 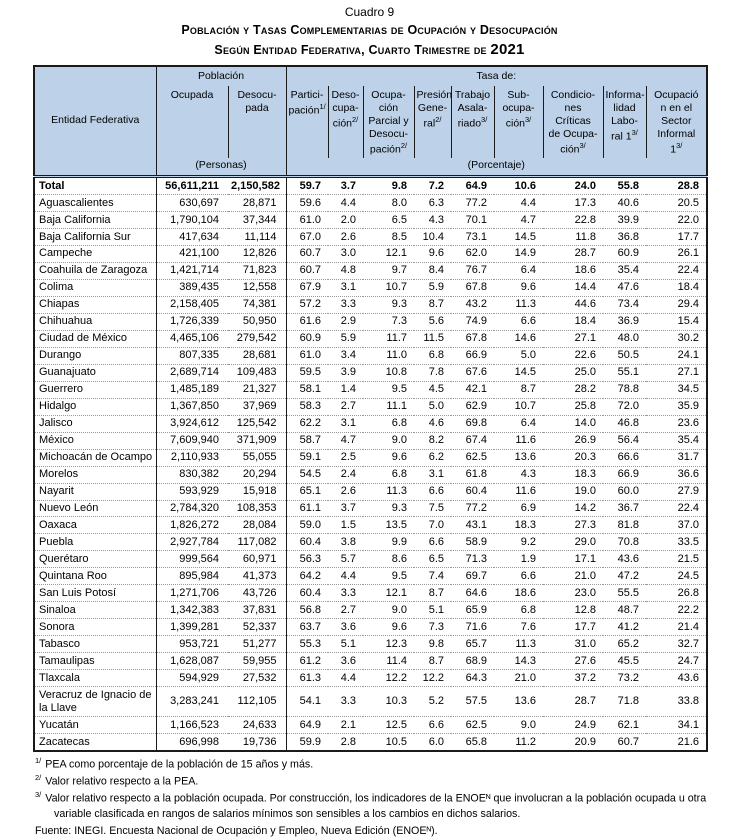 I want to click on rate-value-cell: 56.8, so click(x=307, y=610).